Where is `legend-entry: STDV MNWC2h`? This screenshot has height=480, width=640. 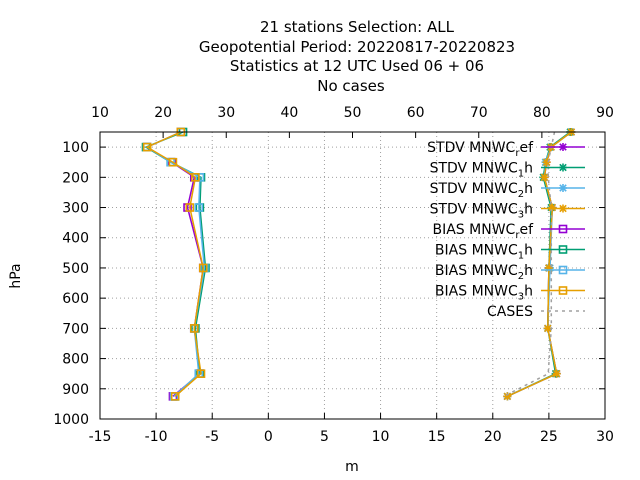
legend-entry: STDV MNWC2h is located at coordinates (507, 190).